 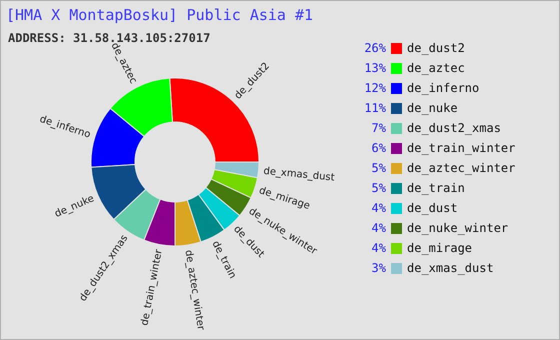 I want to click on legend-label: de_train_winter, so click(x=461, y=148).